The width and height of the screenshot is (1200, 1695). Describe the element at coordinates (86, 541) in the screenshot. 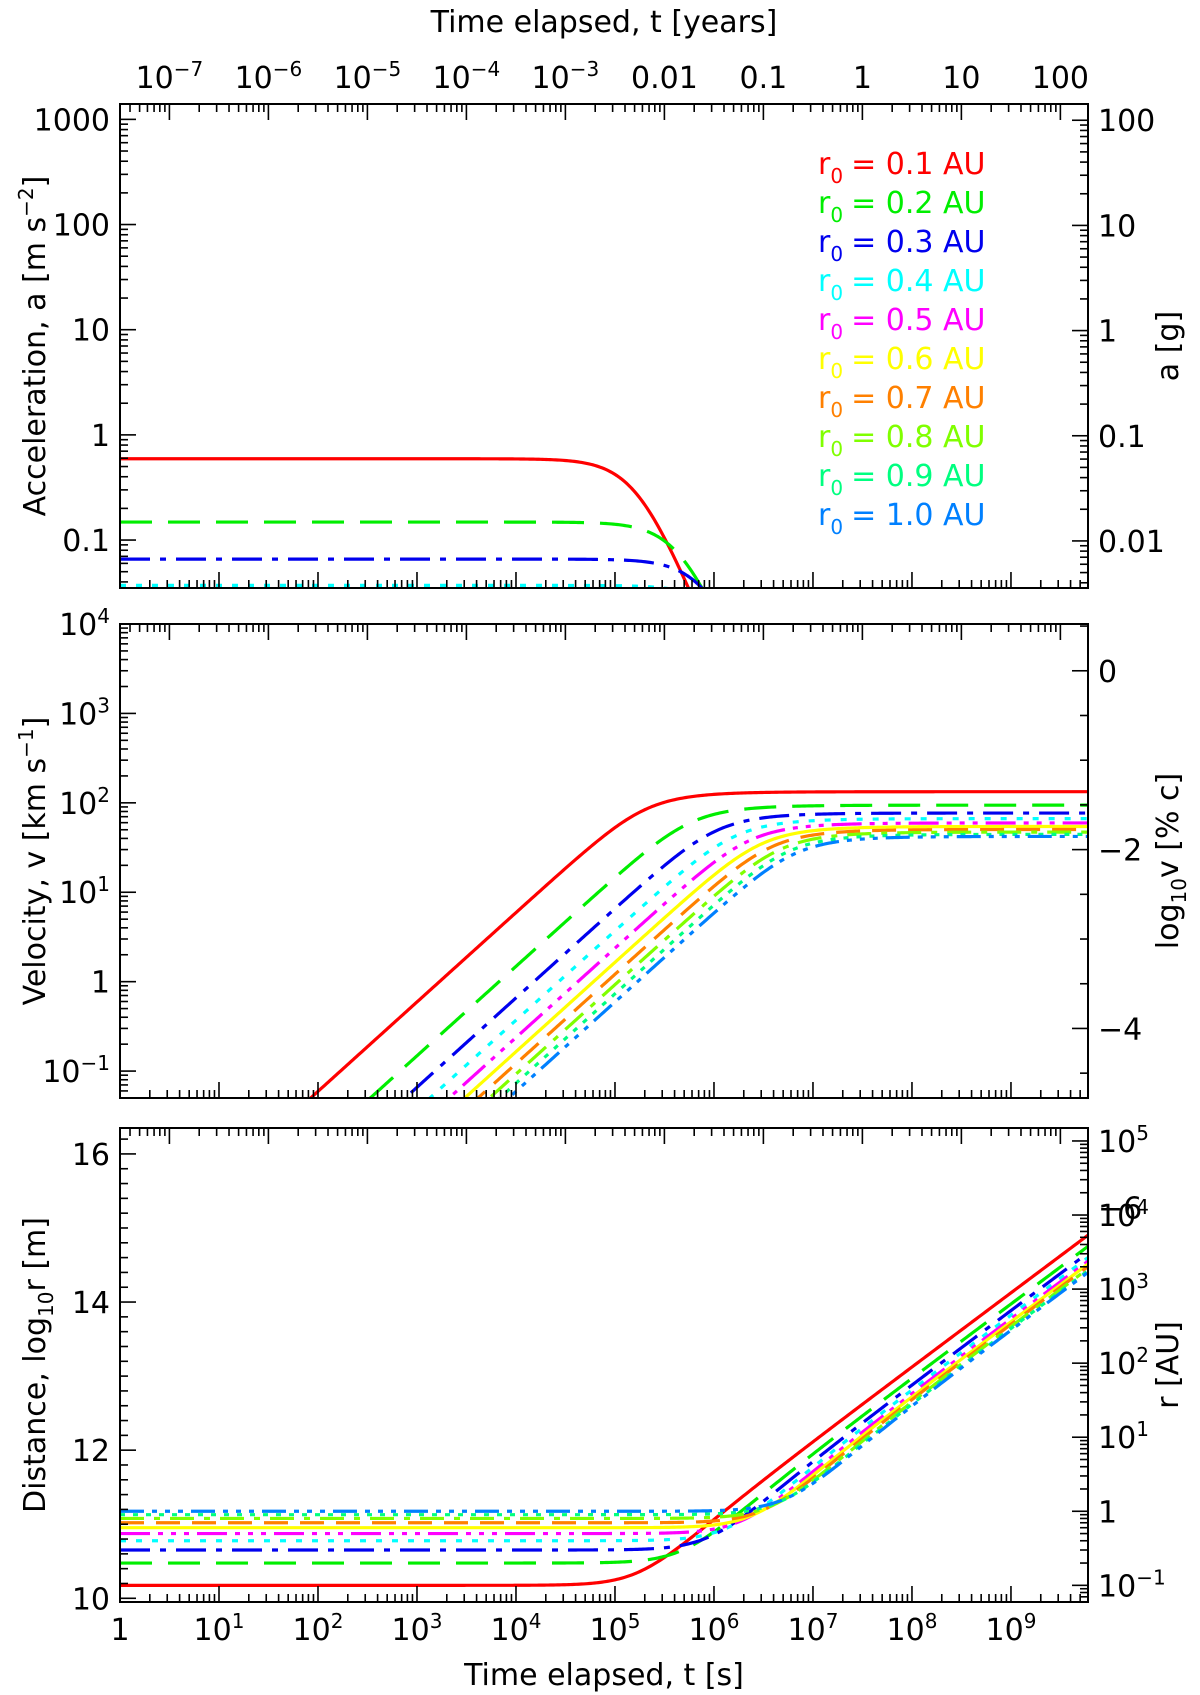

I see `y-tick-label: 0.1` at that location.